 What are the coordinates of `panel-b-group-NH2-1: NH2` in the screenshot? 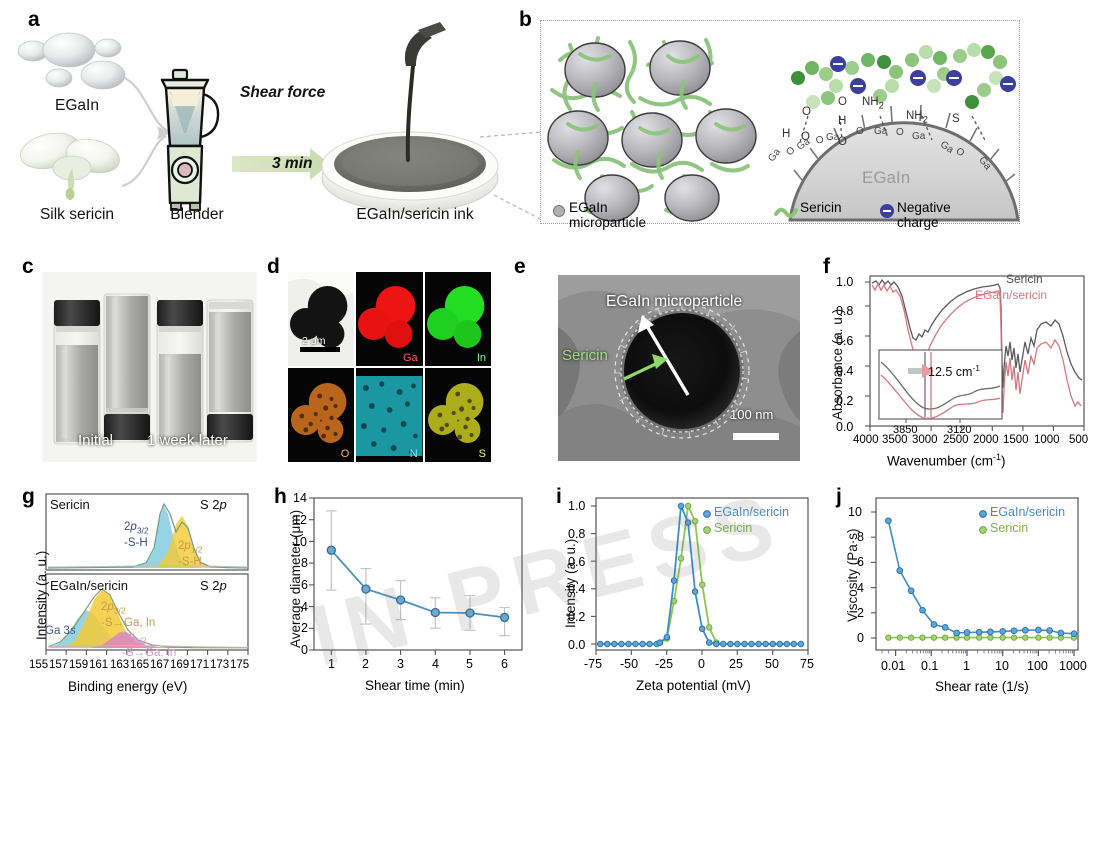 It's located at (873, 104).